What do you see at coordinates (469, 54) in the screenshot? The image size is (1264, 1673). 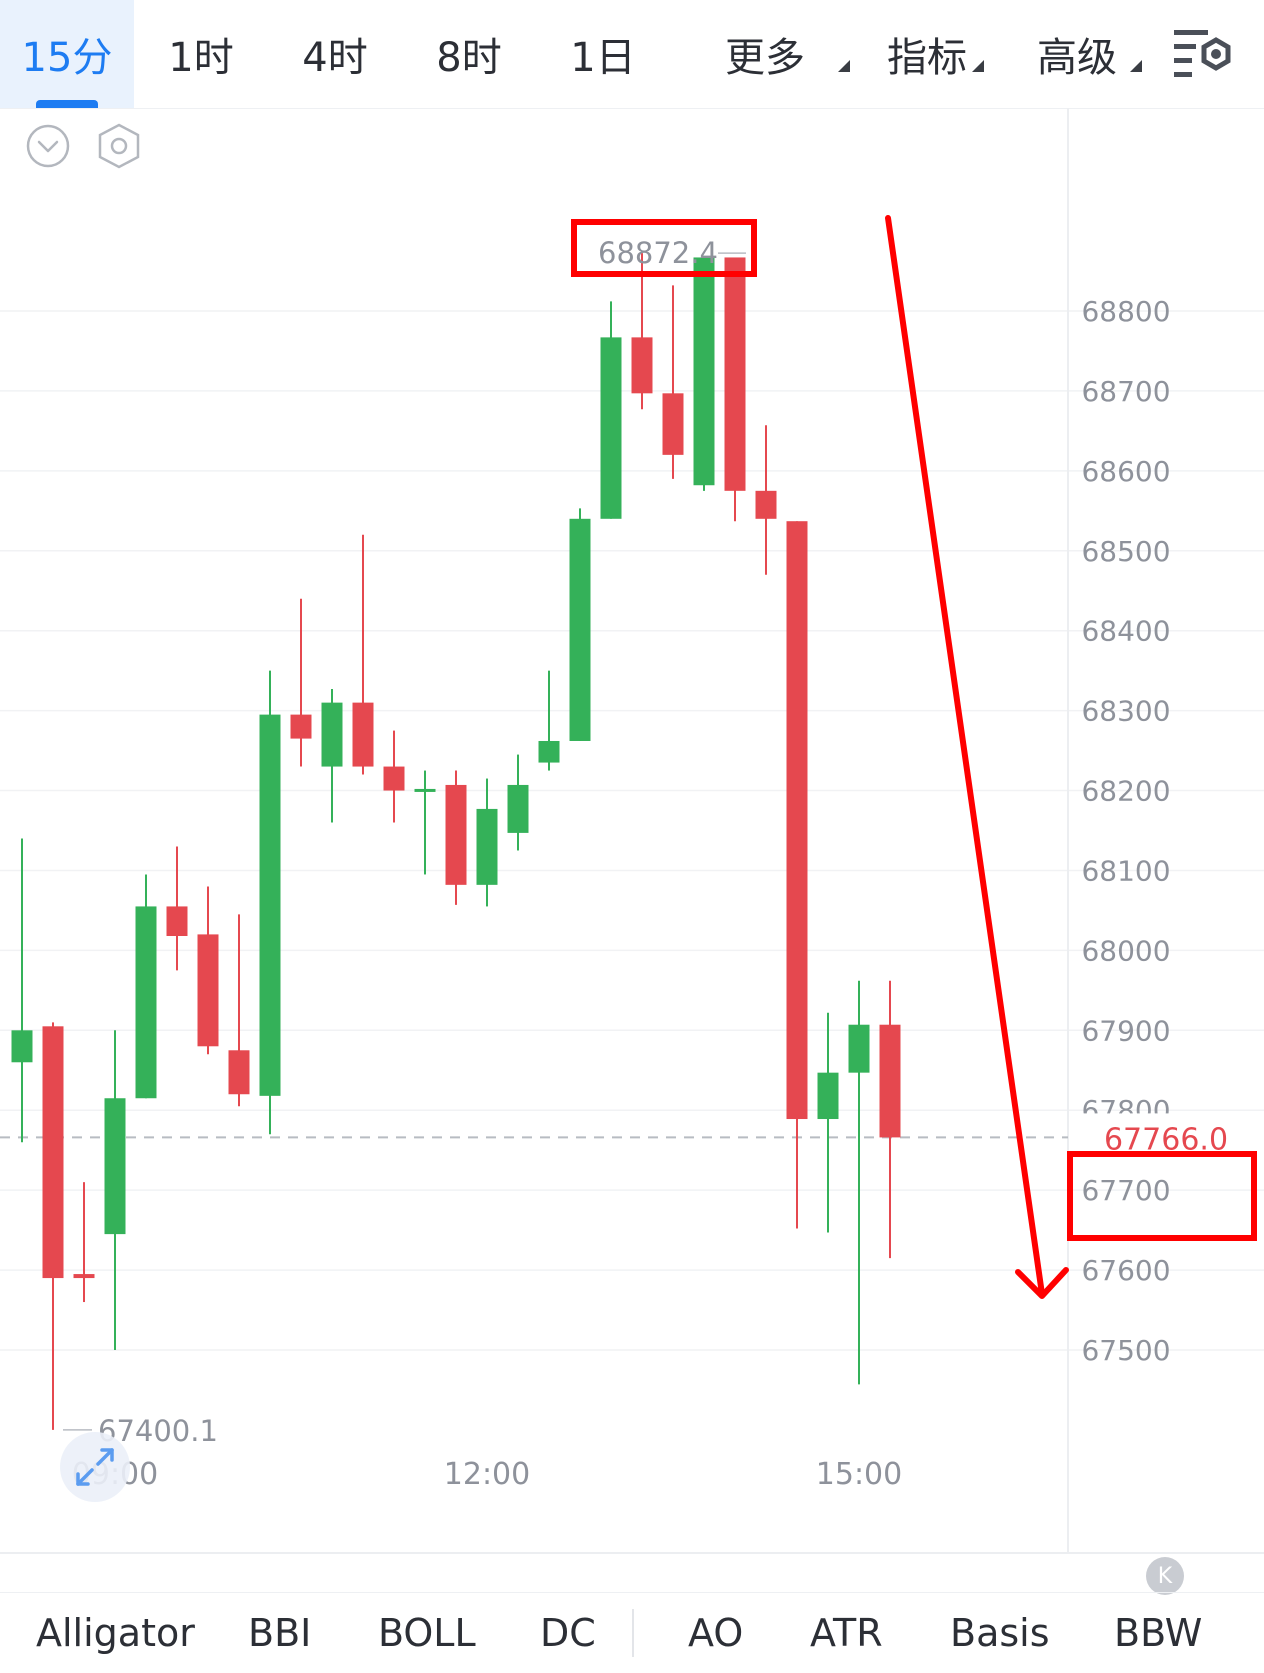 I see `tab-8h: 8时` at bounding box center [469, 54].